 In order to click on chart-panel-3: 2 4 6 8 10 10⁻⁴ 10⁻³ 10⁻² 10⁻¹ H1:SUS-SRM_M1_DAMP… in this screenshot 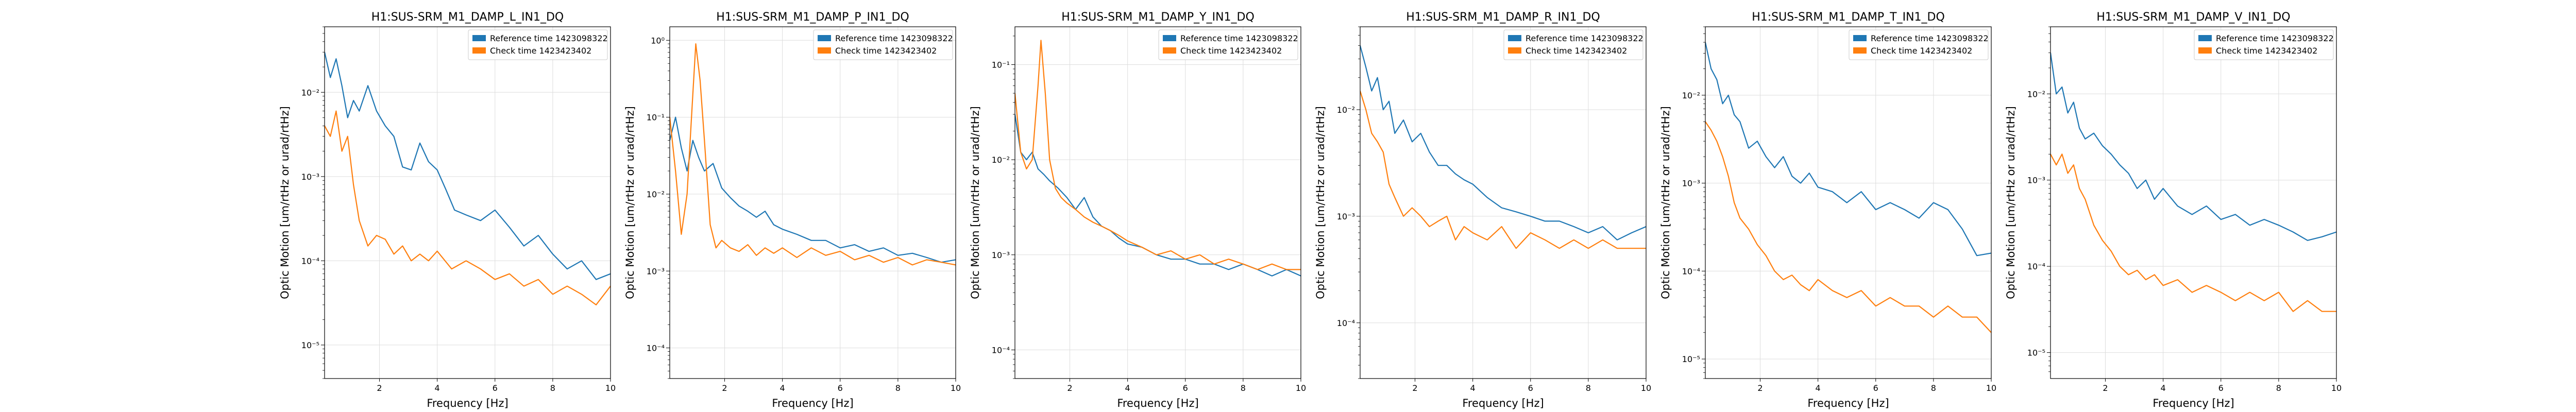, I will do `click(1138, 210)`.